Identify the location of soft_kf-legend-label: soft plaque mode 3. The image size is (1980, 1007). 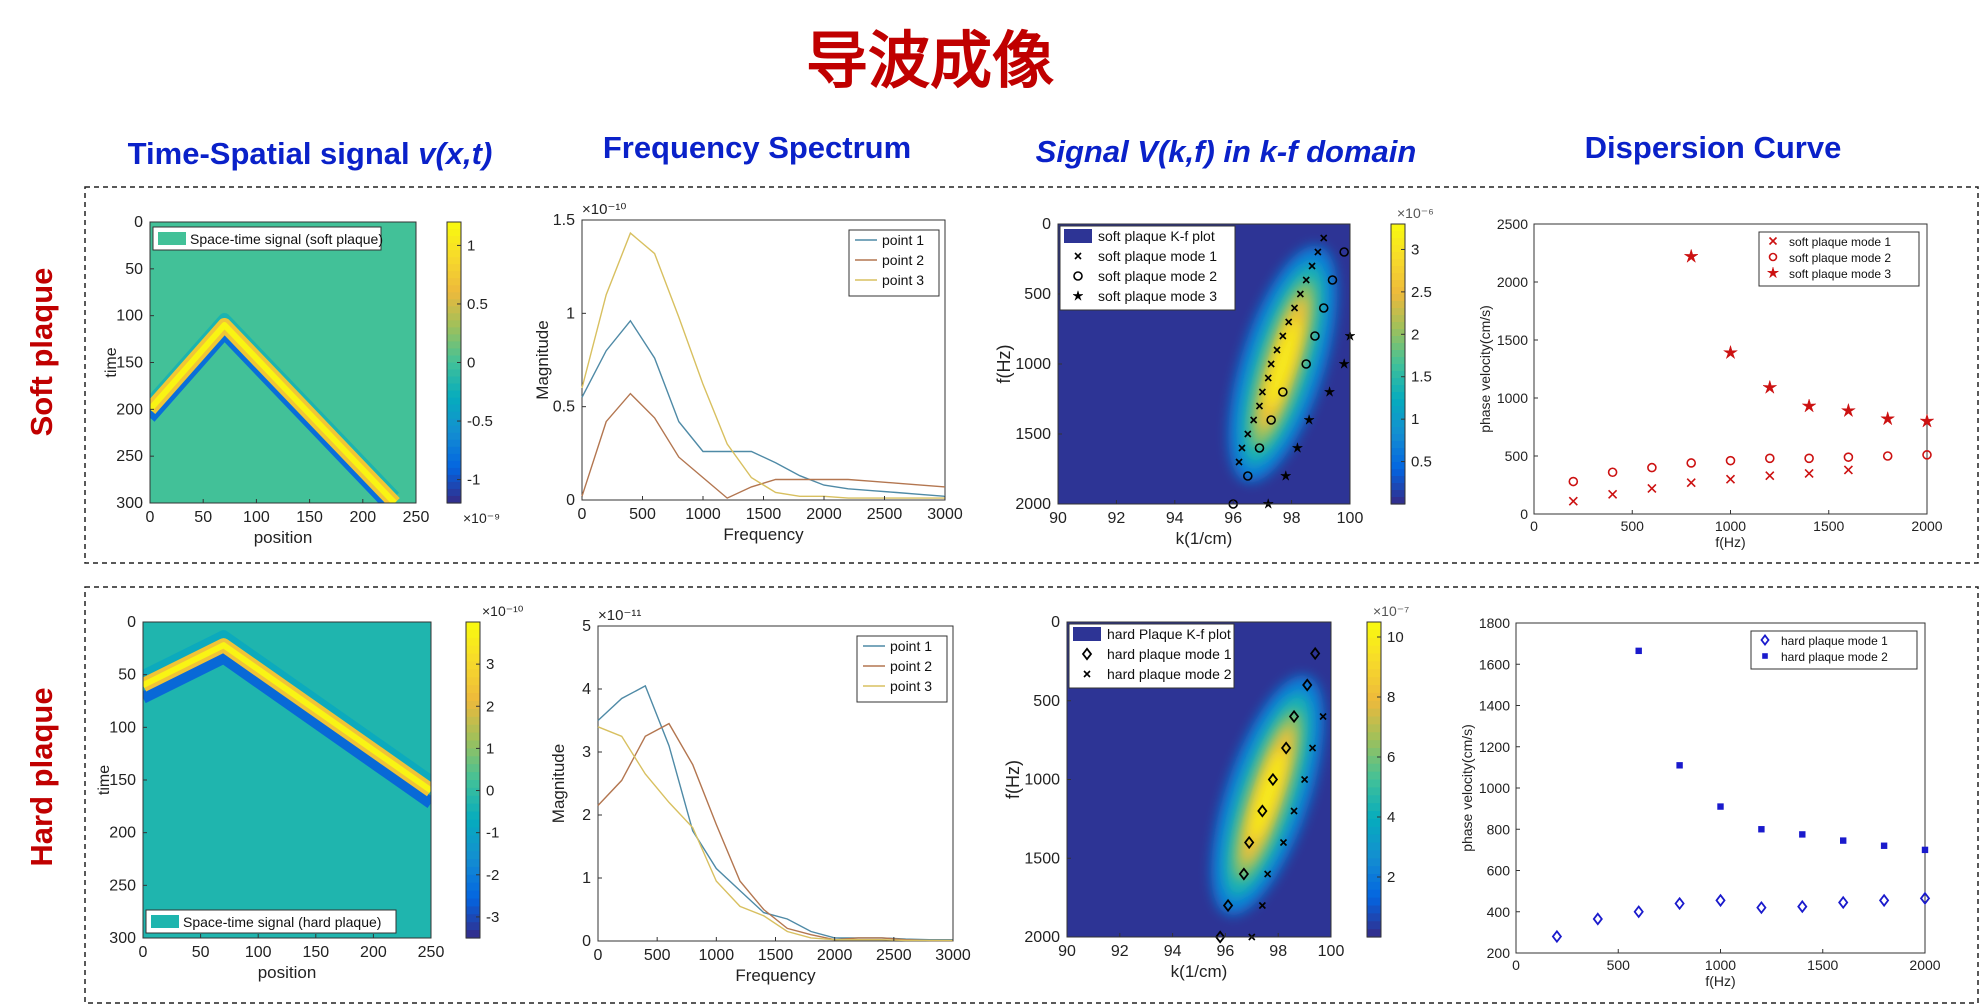
(1157, 296).